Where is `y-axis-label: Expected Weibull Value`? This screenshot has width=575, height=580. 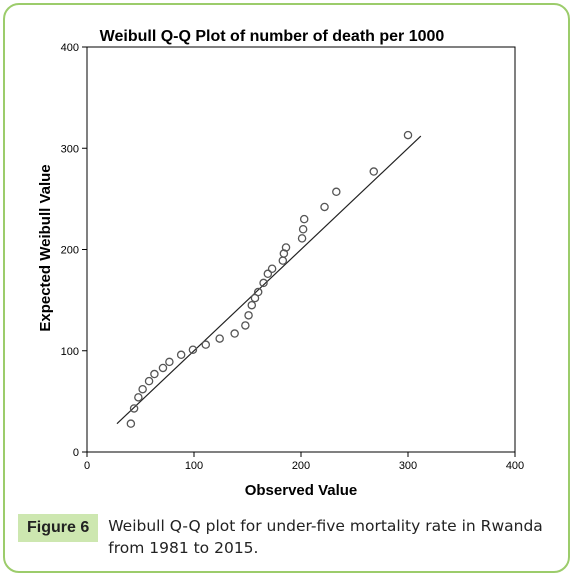 y-axis-label: Expected Weibull Value is located at coordinates (45, 247).